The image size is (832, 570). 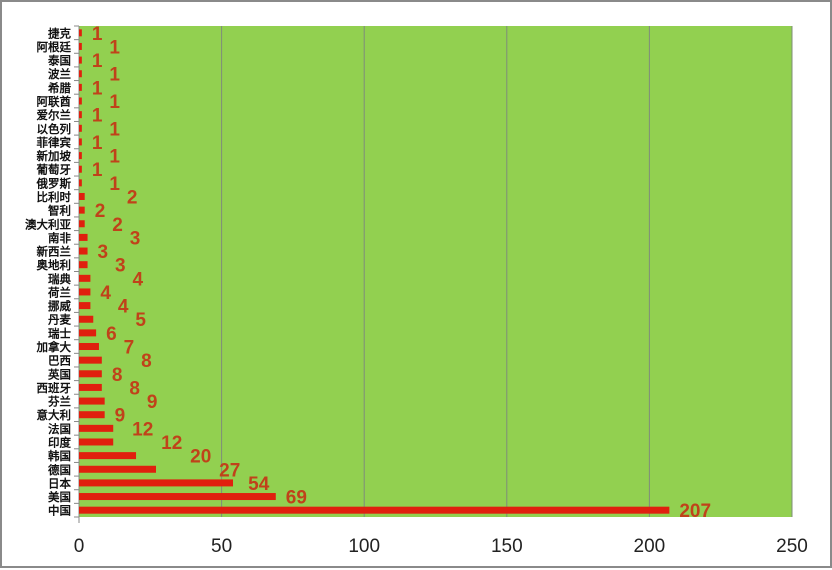 What do you see at coordinates (59, 279) in the screenshot?
I see `y-category-label: 瑞典` at bounding box center [59, 279].